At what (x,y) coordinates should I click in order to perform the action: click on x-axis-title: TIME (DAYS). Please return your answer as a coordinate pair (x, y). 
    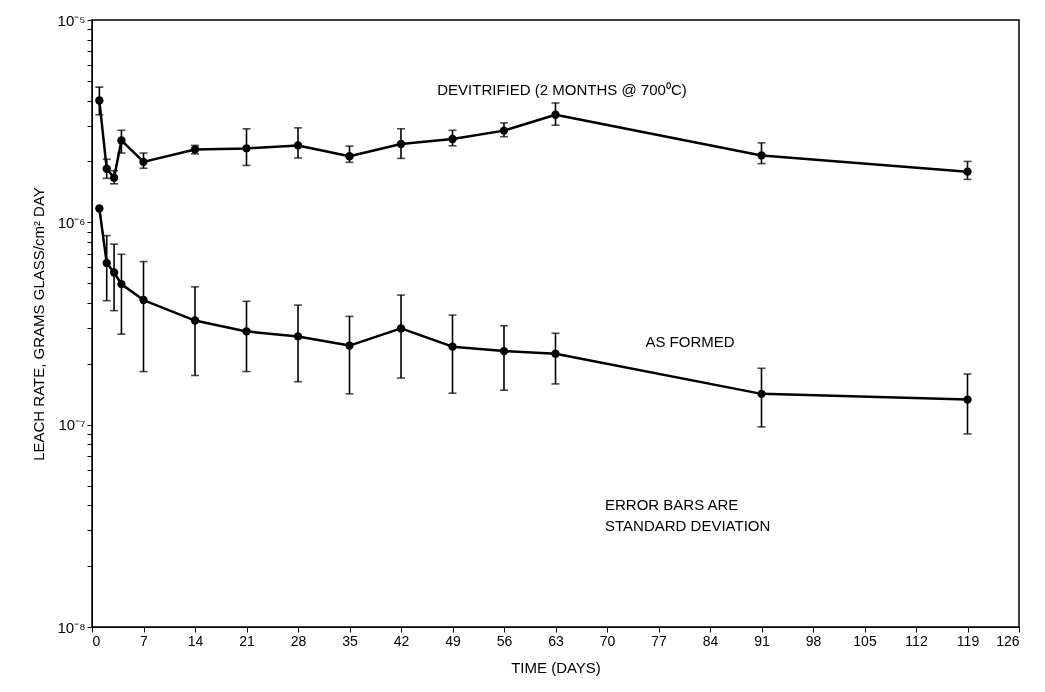
    Looking at the image, I should click on (556, 667).